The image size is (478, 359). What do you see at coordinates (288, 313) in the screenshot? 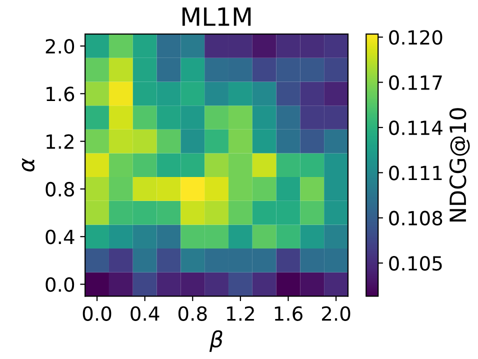
I see `x-tick-label: 1.6` at bounding box center [288, 313].